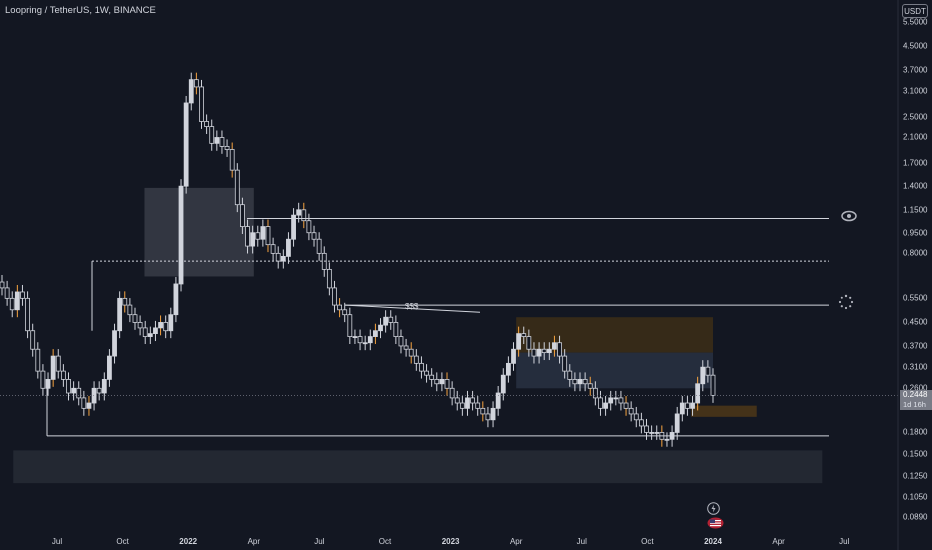 The width and height of the screenshot is (932, 550). What do you see at coordinates (915, 186) in the screenshot?
I see `price-tick-label: 1.4000` at bounding box center [915, 186].